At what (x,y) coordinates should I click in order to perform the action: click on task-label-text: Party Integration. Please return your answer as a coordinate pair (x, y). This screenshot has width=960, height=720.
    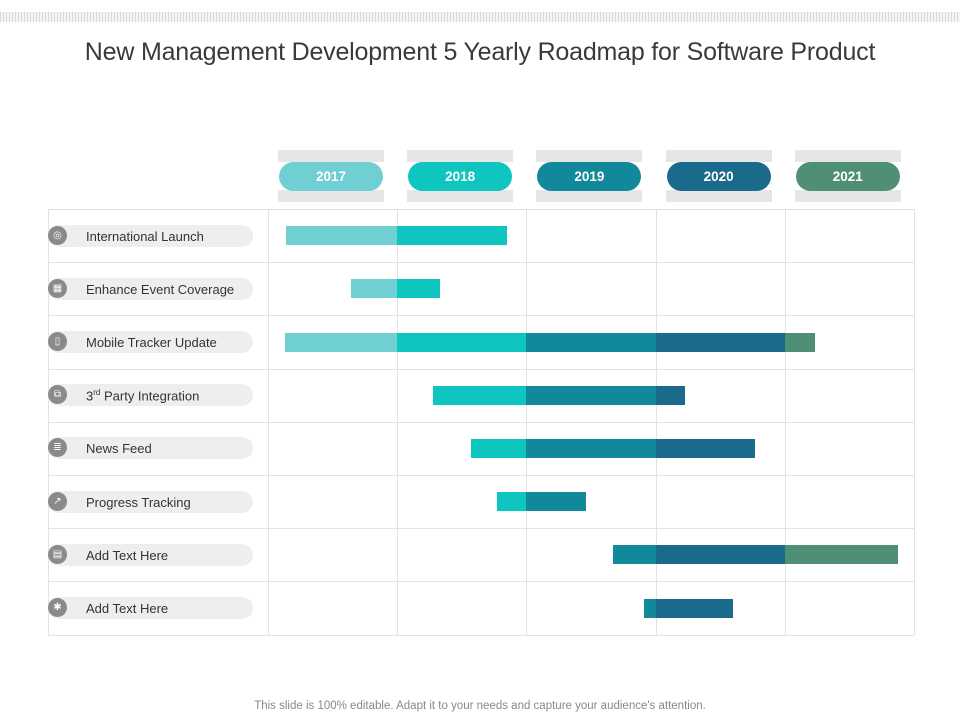
    Looking at the image, I should click on (150, 396).